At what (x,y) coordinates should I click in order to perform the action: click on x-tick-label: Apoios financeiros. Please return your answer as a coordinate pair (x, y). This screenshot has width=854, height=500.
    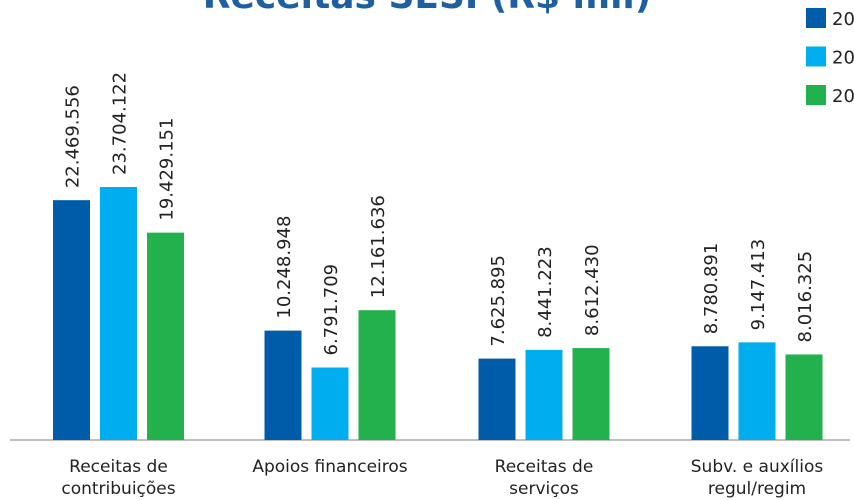
    Looking at the image, I should click on (330, 467).